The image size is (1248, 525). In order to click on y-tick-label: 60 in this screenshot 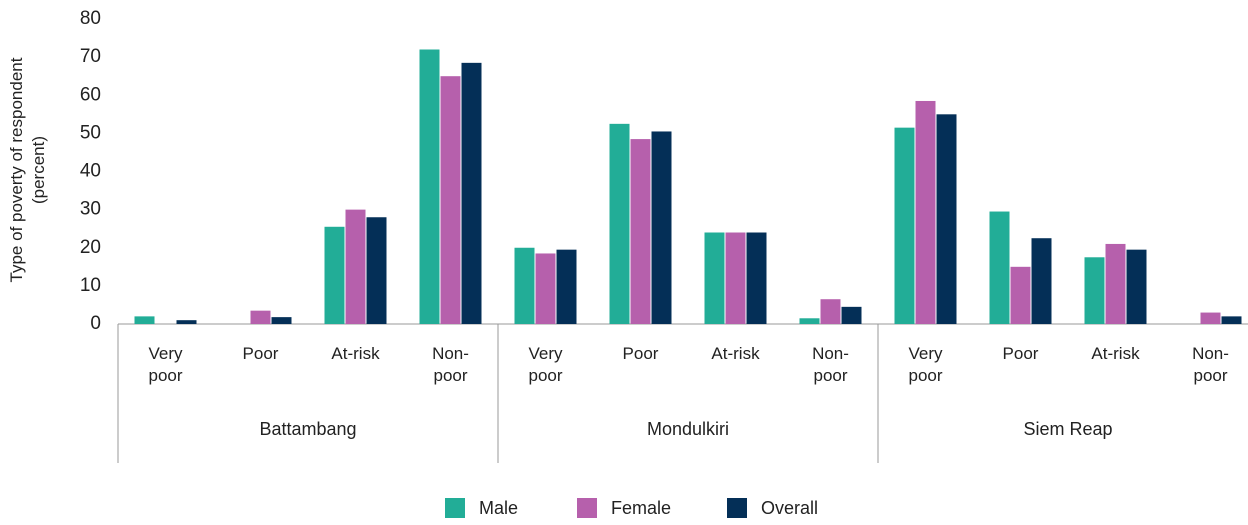, I will do `click(90, 94)`.